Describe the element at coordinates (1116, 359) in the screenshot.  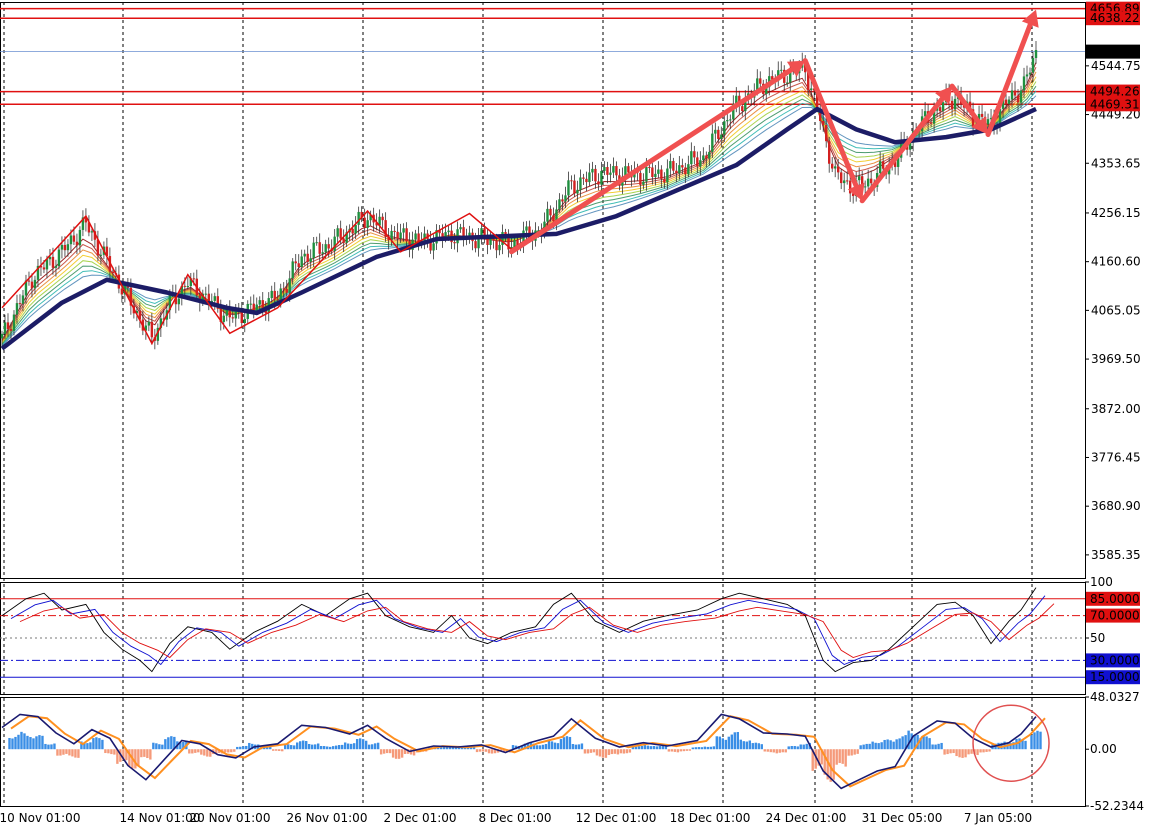
I see `y-tick-label: 3969.50` at that location.